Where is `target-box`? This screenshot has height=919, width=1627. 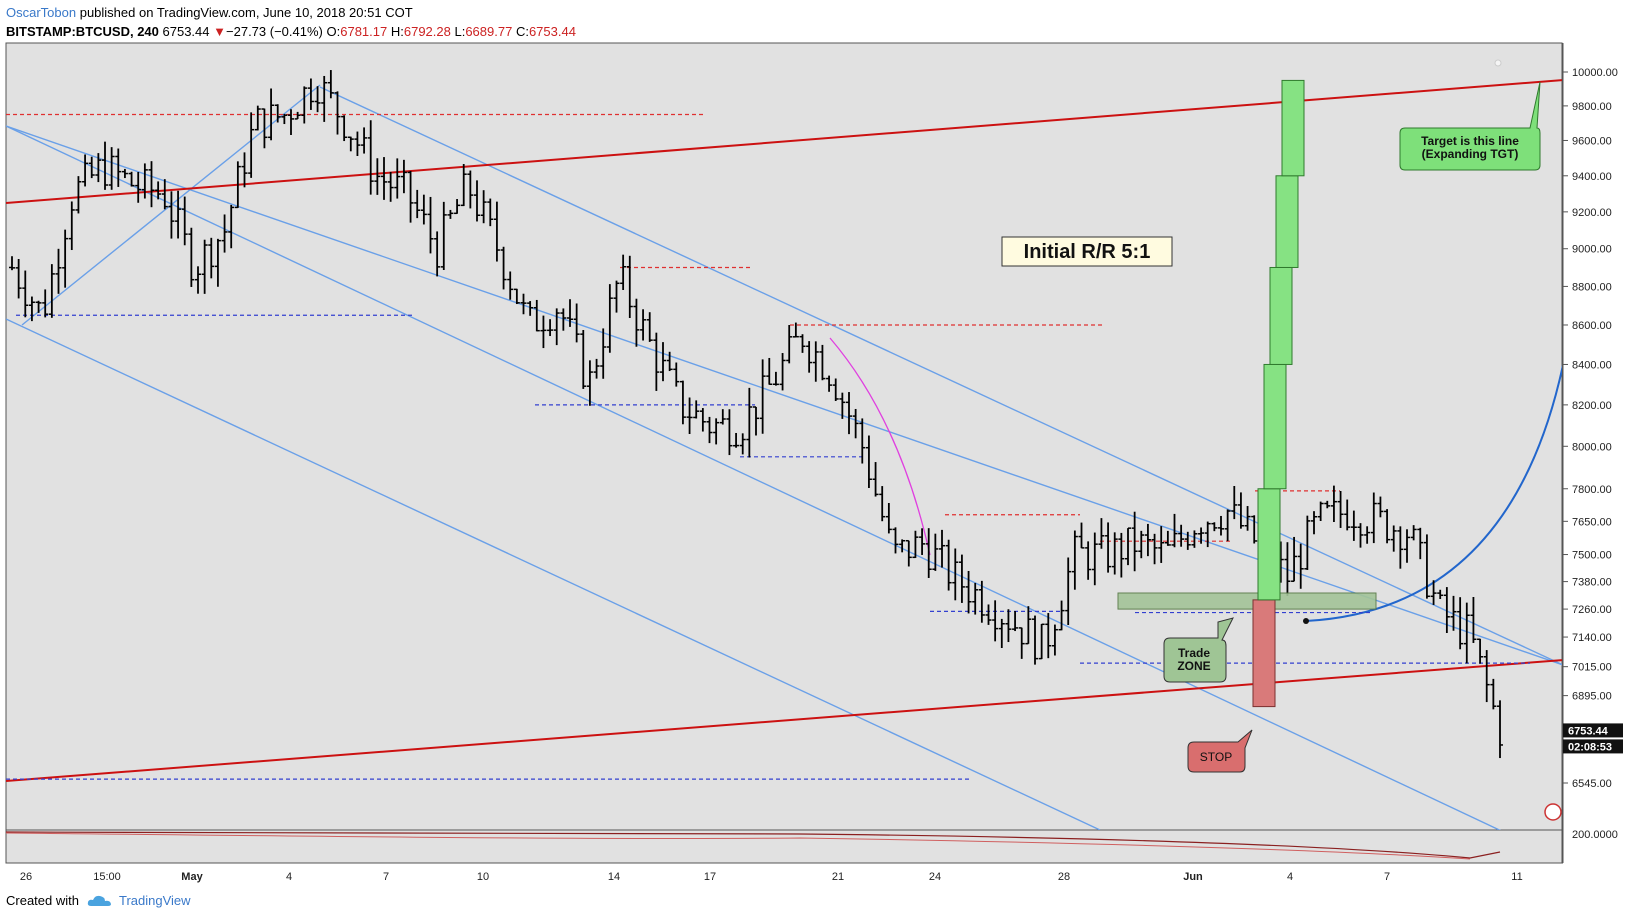 target-box is located at coordinates (1287, 221).